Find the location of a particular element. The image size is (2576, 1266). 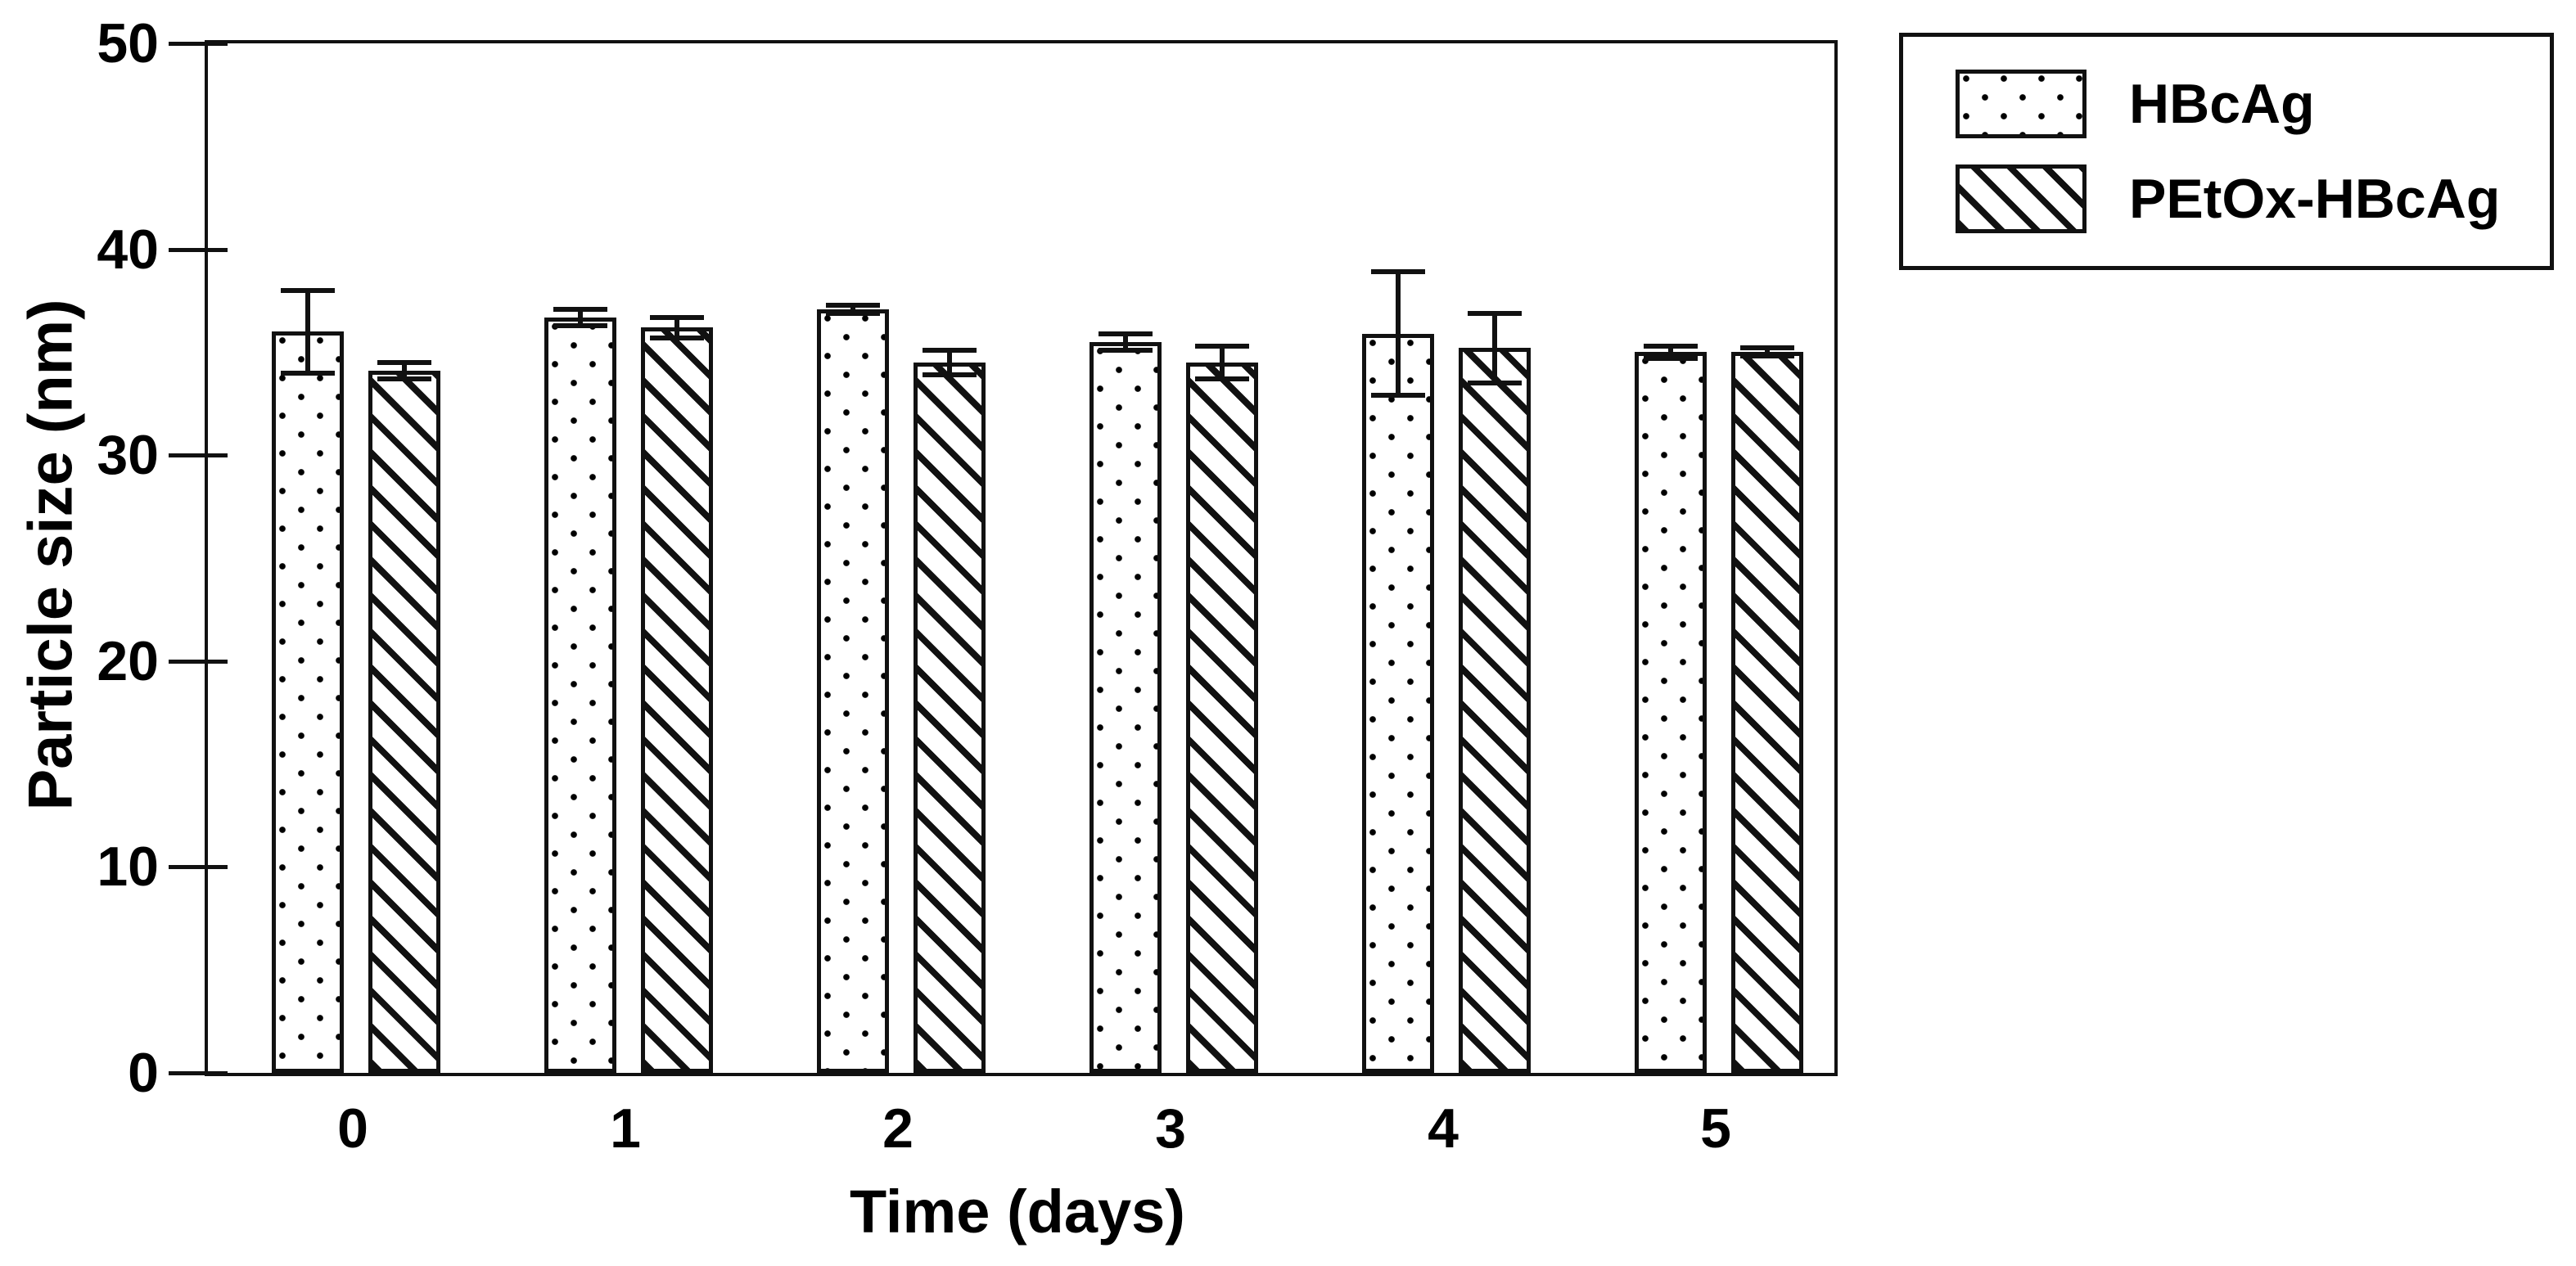

legend-label-hbcag: HBcAg is located at coordinates (2222, 104).